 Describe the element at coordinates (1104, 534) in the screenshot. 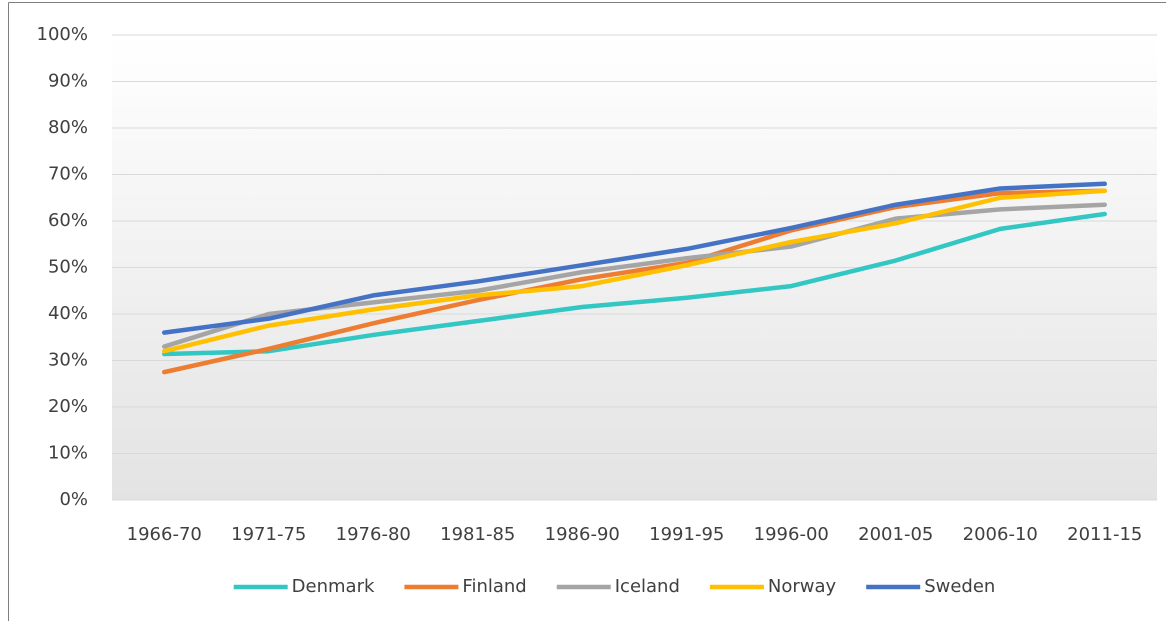

I see `x-tick-label: 2011-15` at that location.